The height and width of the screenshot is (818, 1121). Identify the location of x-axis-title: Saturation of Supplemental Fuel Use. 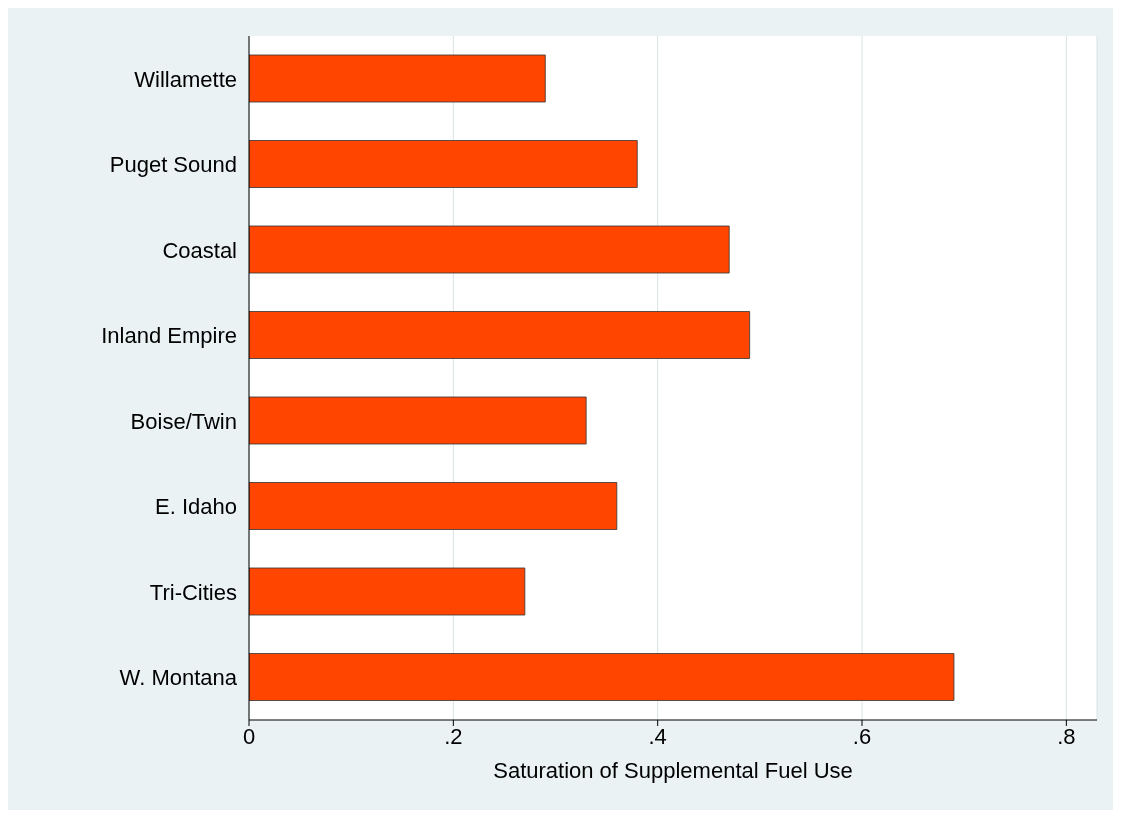
(673, 770).